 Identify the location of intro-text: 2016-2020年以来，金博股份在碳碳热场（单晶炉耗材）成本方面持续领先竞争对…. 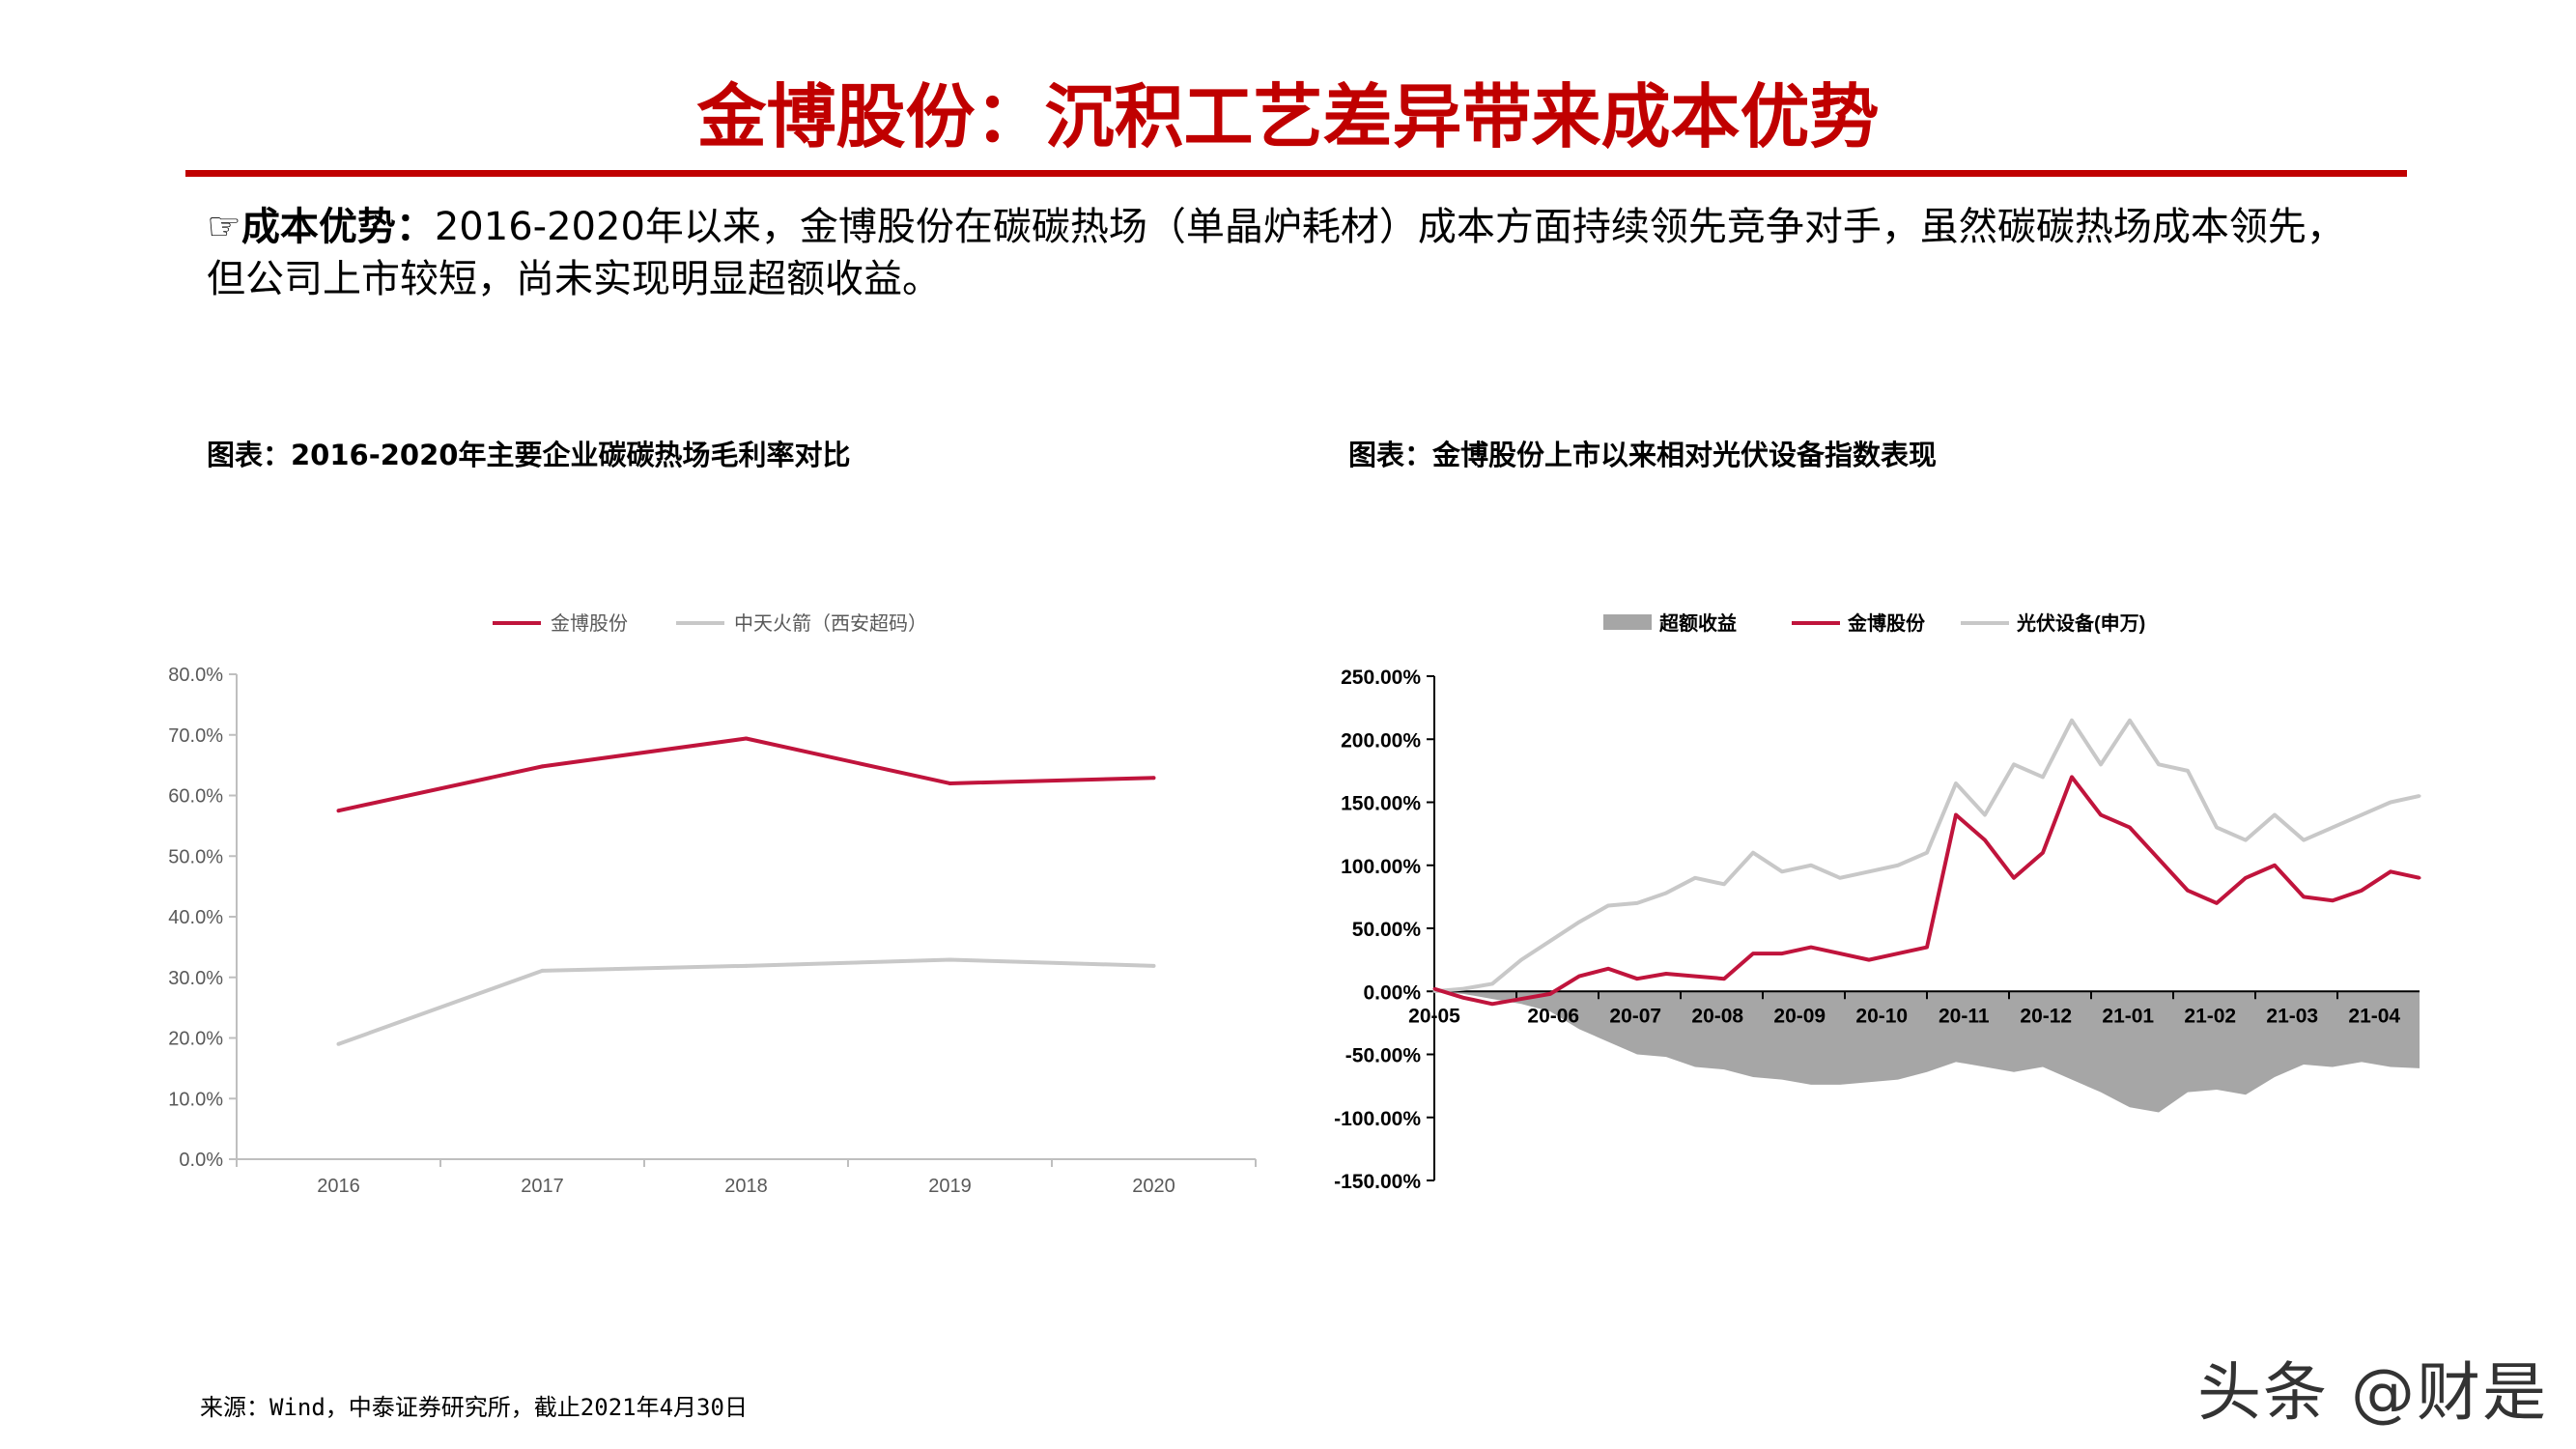
(1276, 253).